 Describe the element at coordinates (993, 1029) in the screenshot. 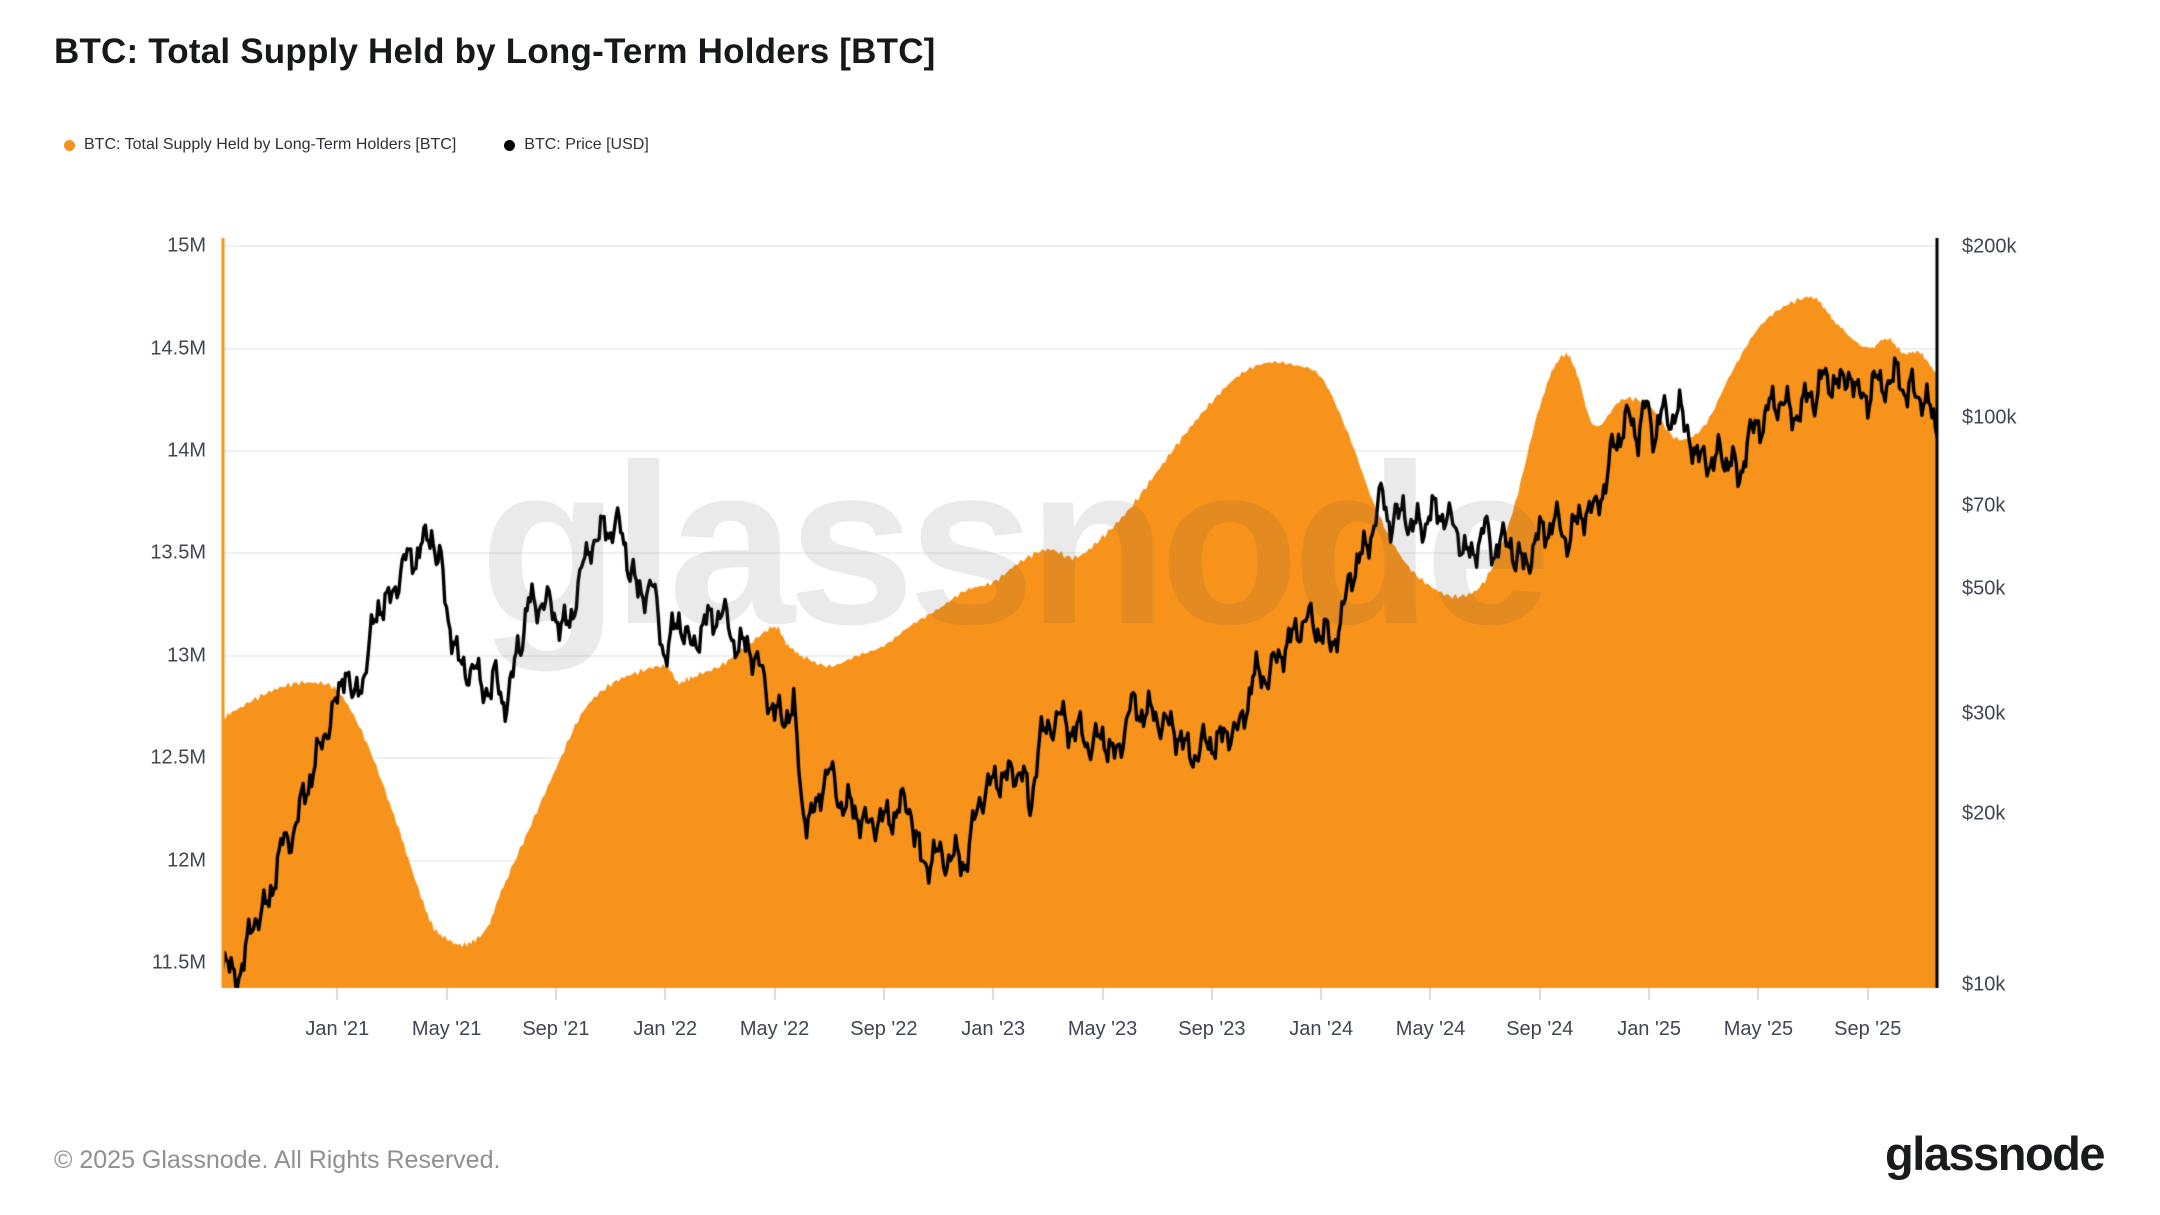

I see `x-tick-label: Jan '23` at that location.